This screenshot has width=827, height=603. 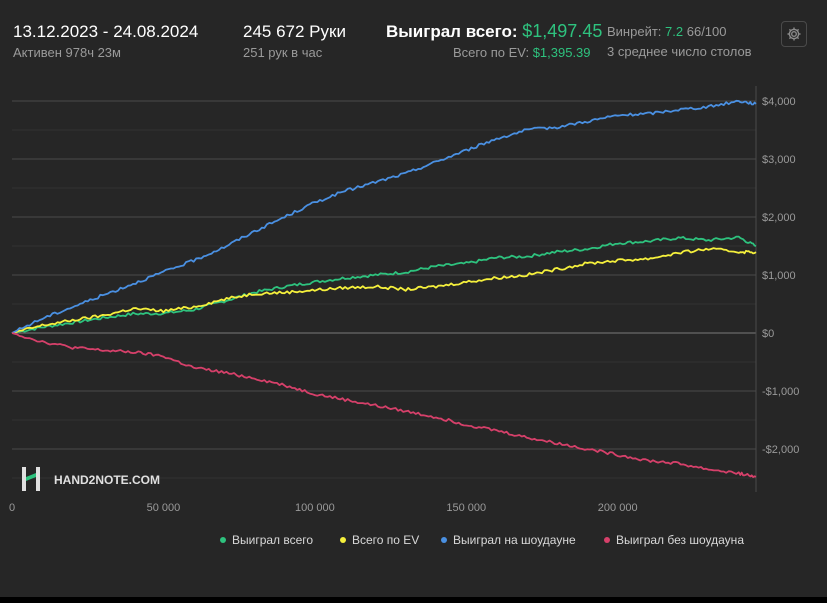 I want to click on ev-total: Всего по EV: $1,395.39, so click(x=522, y=52).